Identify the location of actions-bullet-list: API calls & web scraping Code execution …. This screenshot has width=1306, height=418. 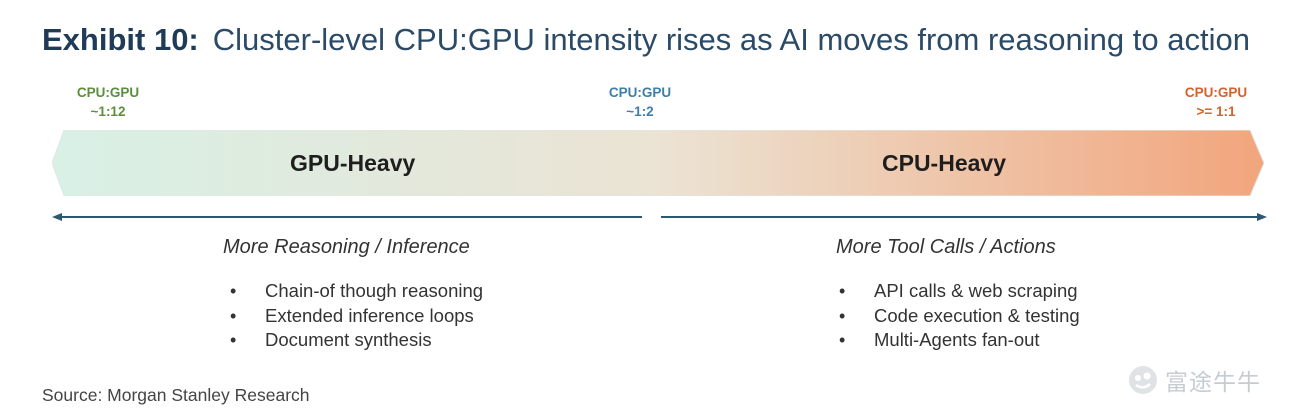
(958, 316).